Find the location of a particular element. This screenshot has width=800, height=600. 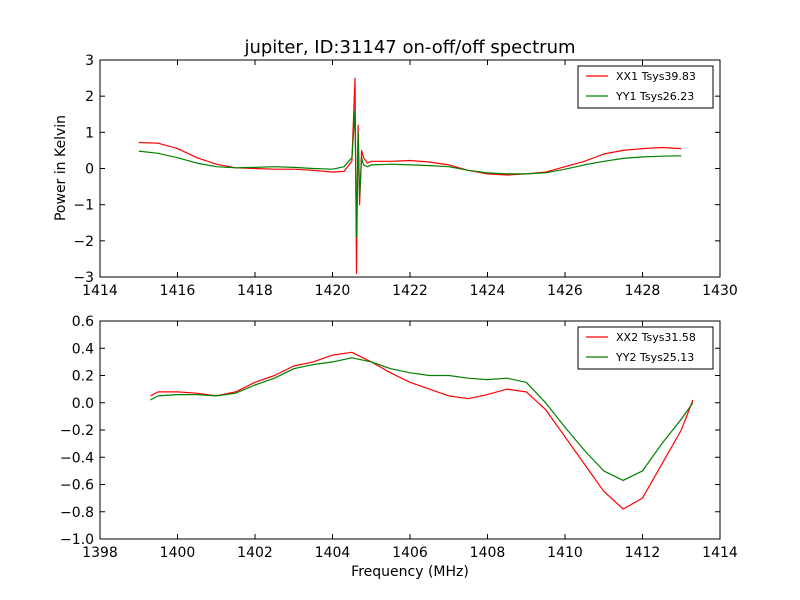

bottom-x-tick-label: 1398 is located at coordinates (100, 553).